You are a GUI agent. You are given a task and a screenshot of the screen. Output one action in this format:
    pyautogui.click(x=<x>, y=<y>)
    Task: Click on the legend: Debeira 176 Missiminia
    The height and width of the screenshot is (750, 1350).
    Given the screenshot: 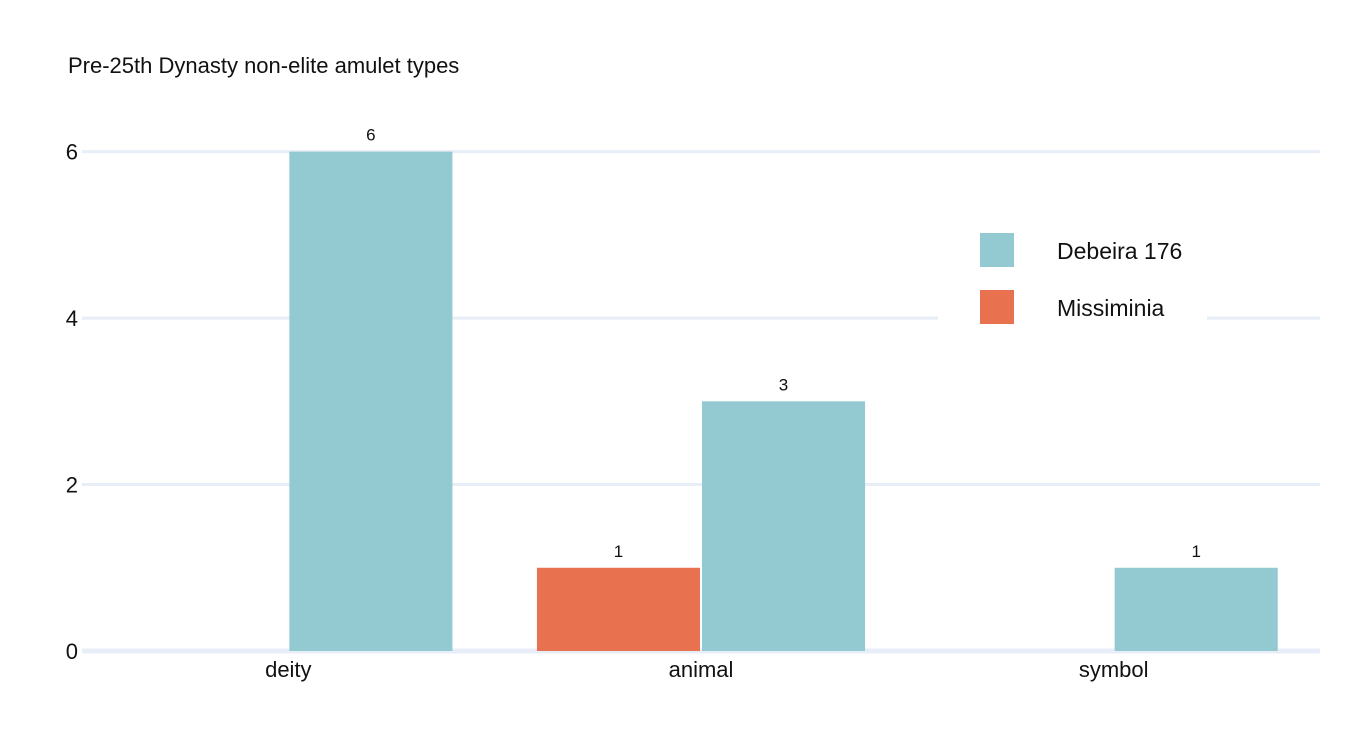 What is the action you would take?
    pyautogui.click(x=1072, y=277)
    